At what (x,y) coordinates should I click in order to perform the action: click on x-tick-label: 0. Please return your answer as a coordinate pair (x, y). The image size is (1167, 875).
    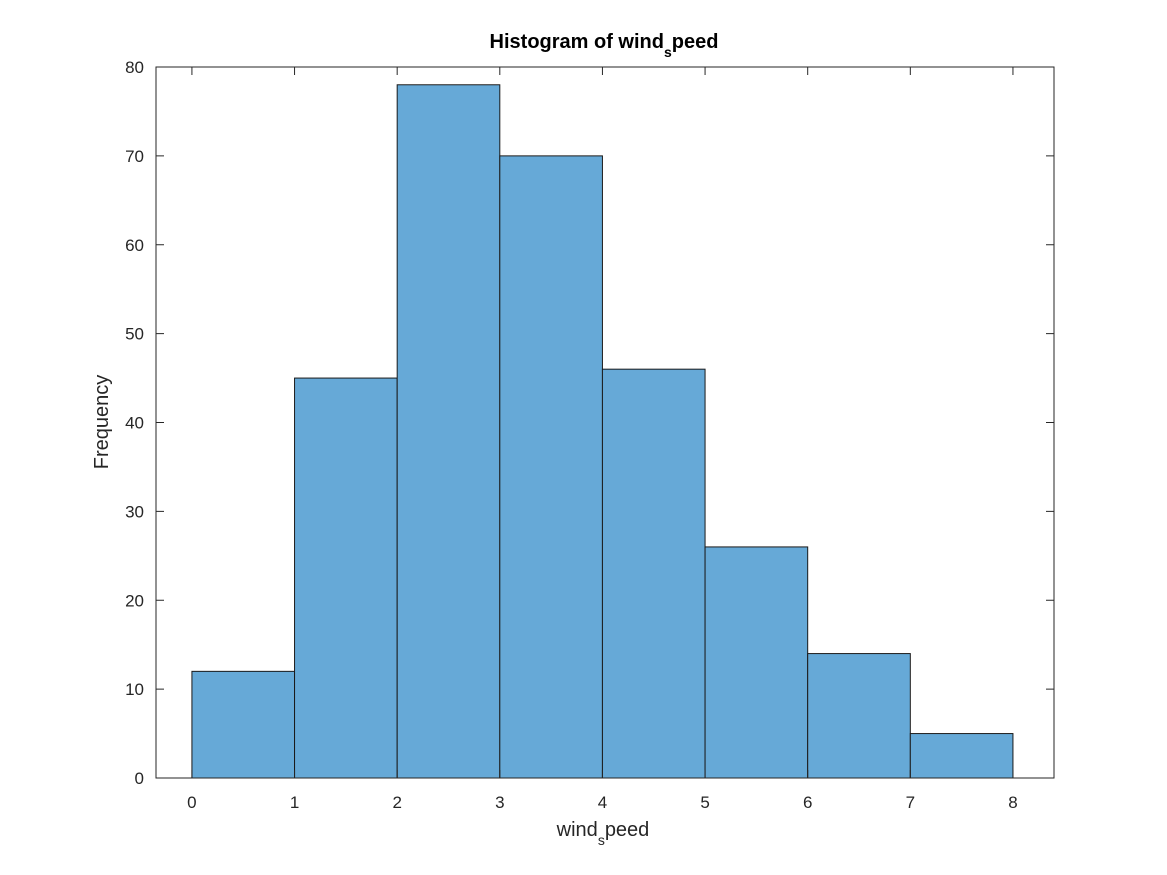
    Looking at the image, I should click on (191, 802).